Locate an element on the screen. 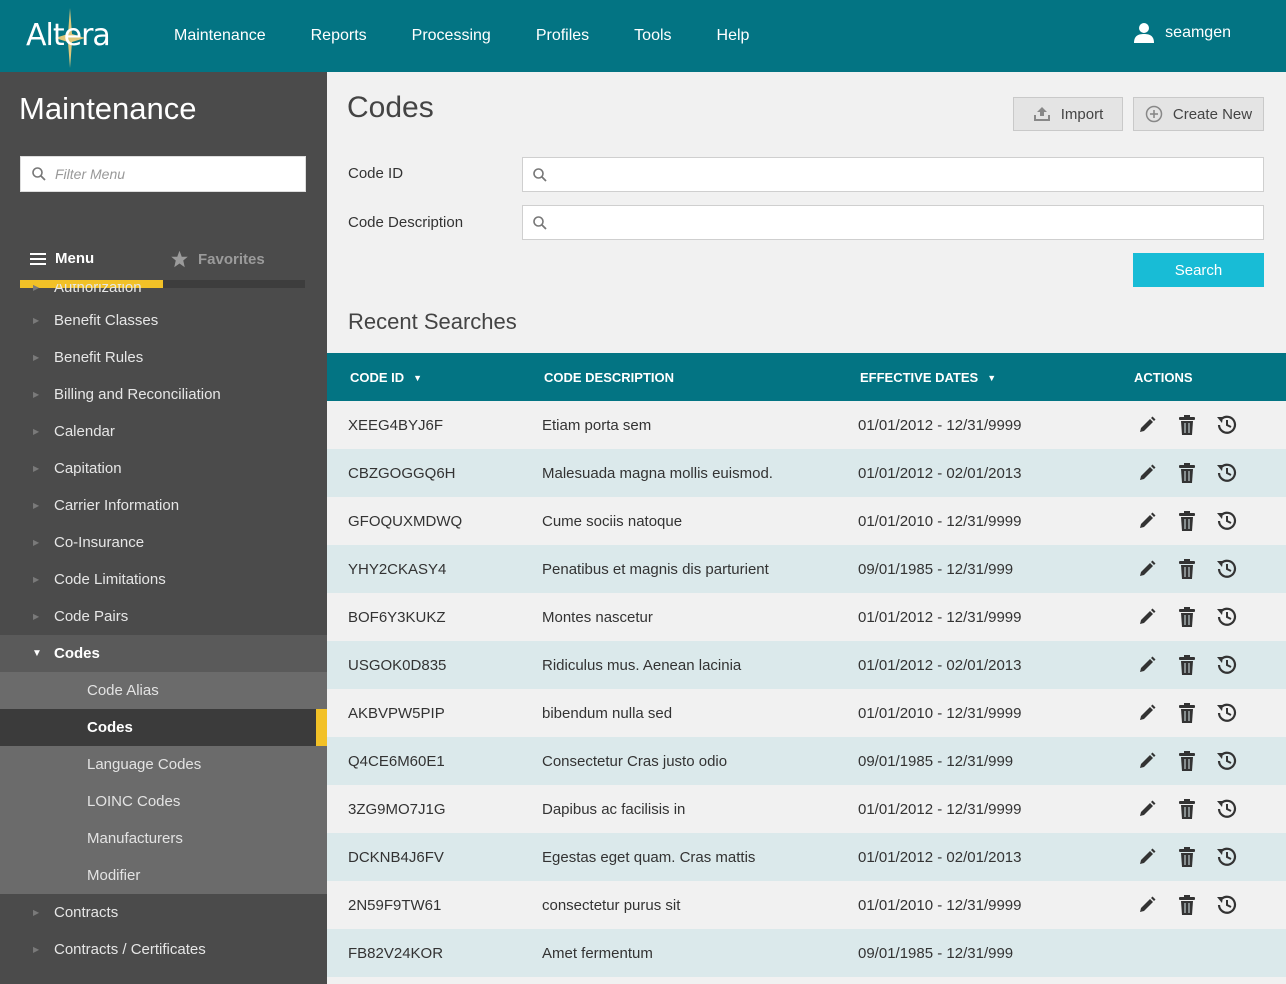  tab-favorites: Favorites is located at coordinates (217, 259).